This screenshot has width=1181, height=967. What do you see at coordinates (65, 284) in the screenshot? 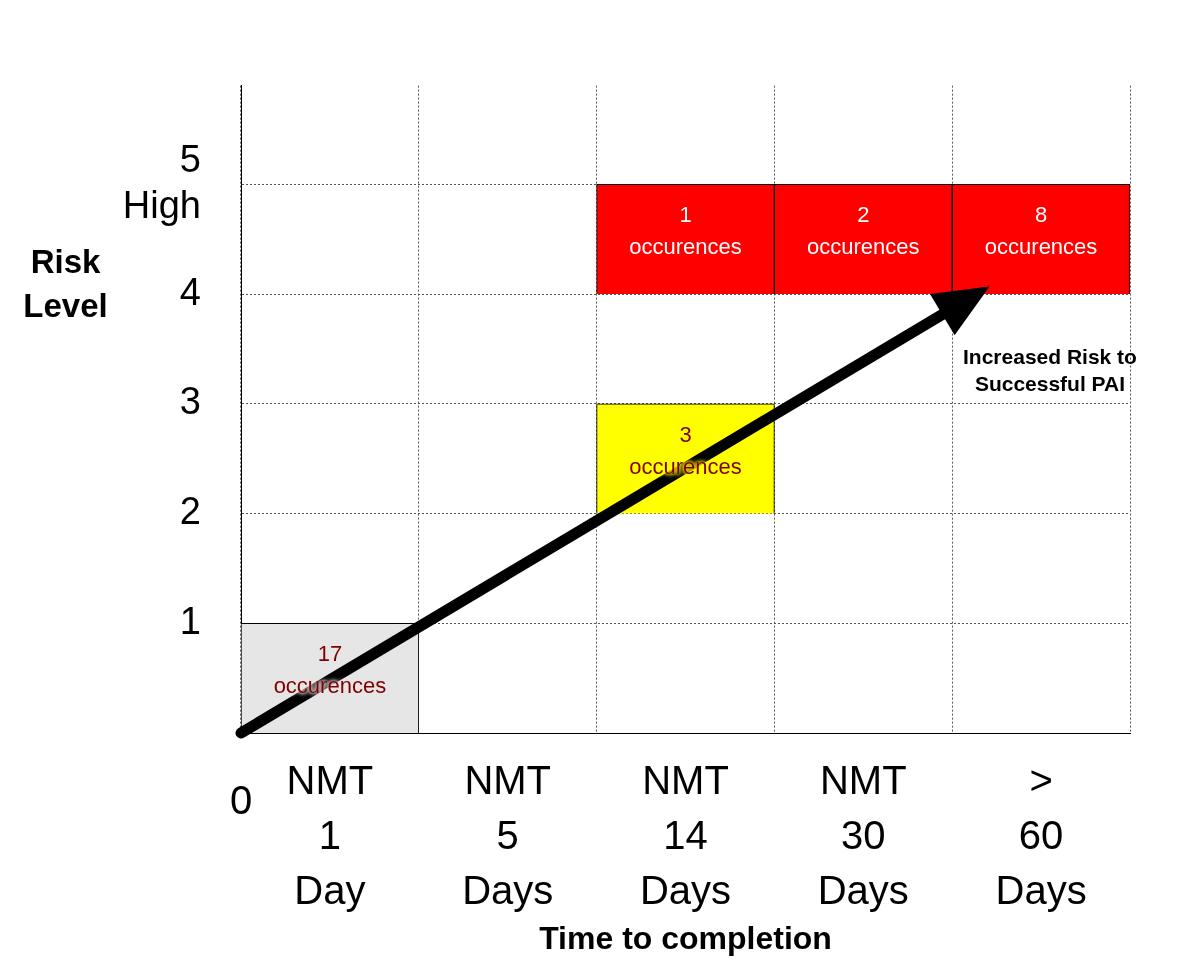
I see `y-axis-title: Risk Level` at bounding box center [65, 284].